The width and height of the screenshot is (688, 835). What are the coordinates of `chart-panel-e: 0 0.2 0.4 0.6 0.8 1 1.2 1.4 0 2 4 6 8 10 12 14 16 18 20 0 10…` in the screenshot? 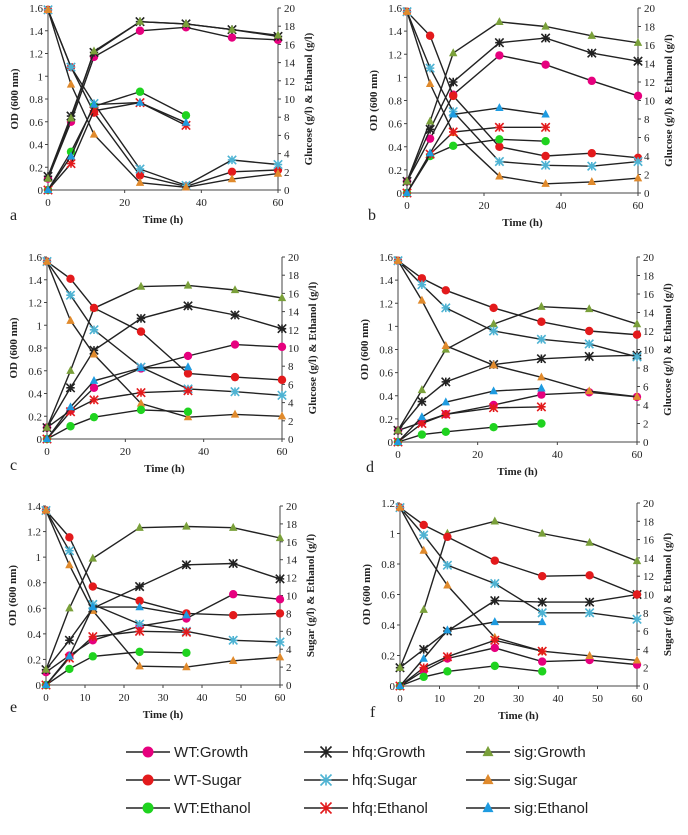 It's located at (162, 611).